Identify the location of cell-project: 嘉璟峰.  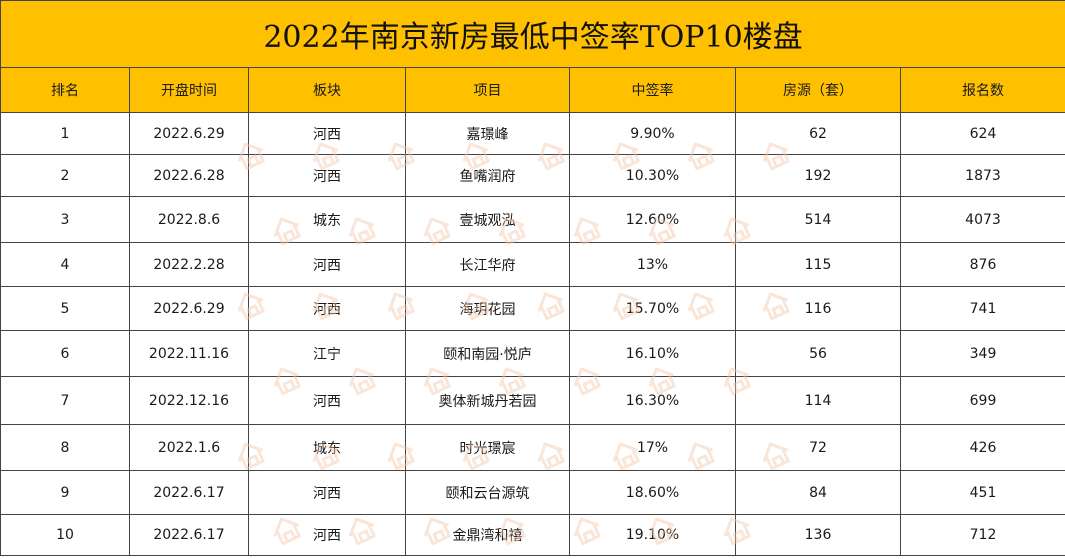
(487, 133).